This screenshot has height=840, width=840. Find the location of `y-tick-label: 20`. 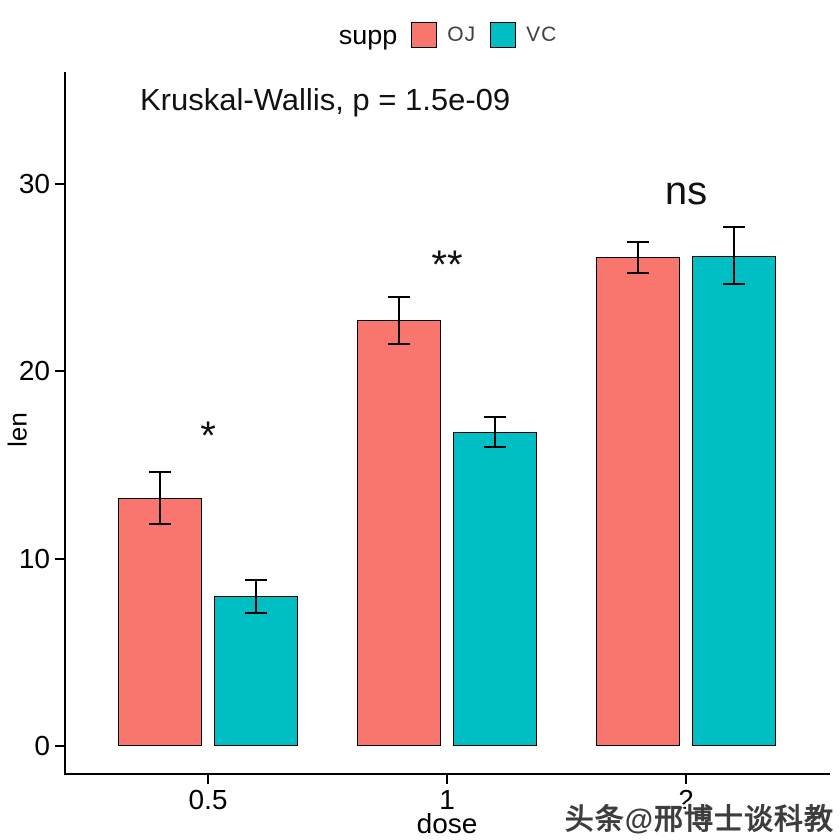

y-tick-label: 20 is located at coordinates (34, 370).